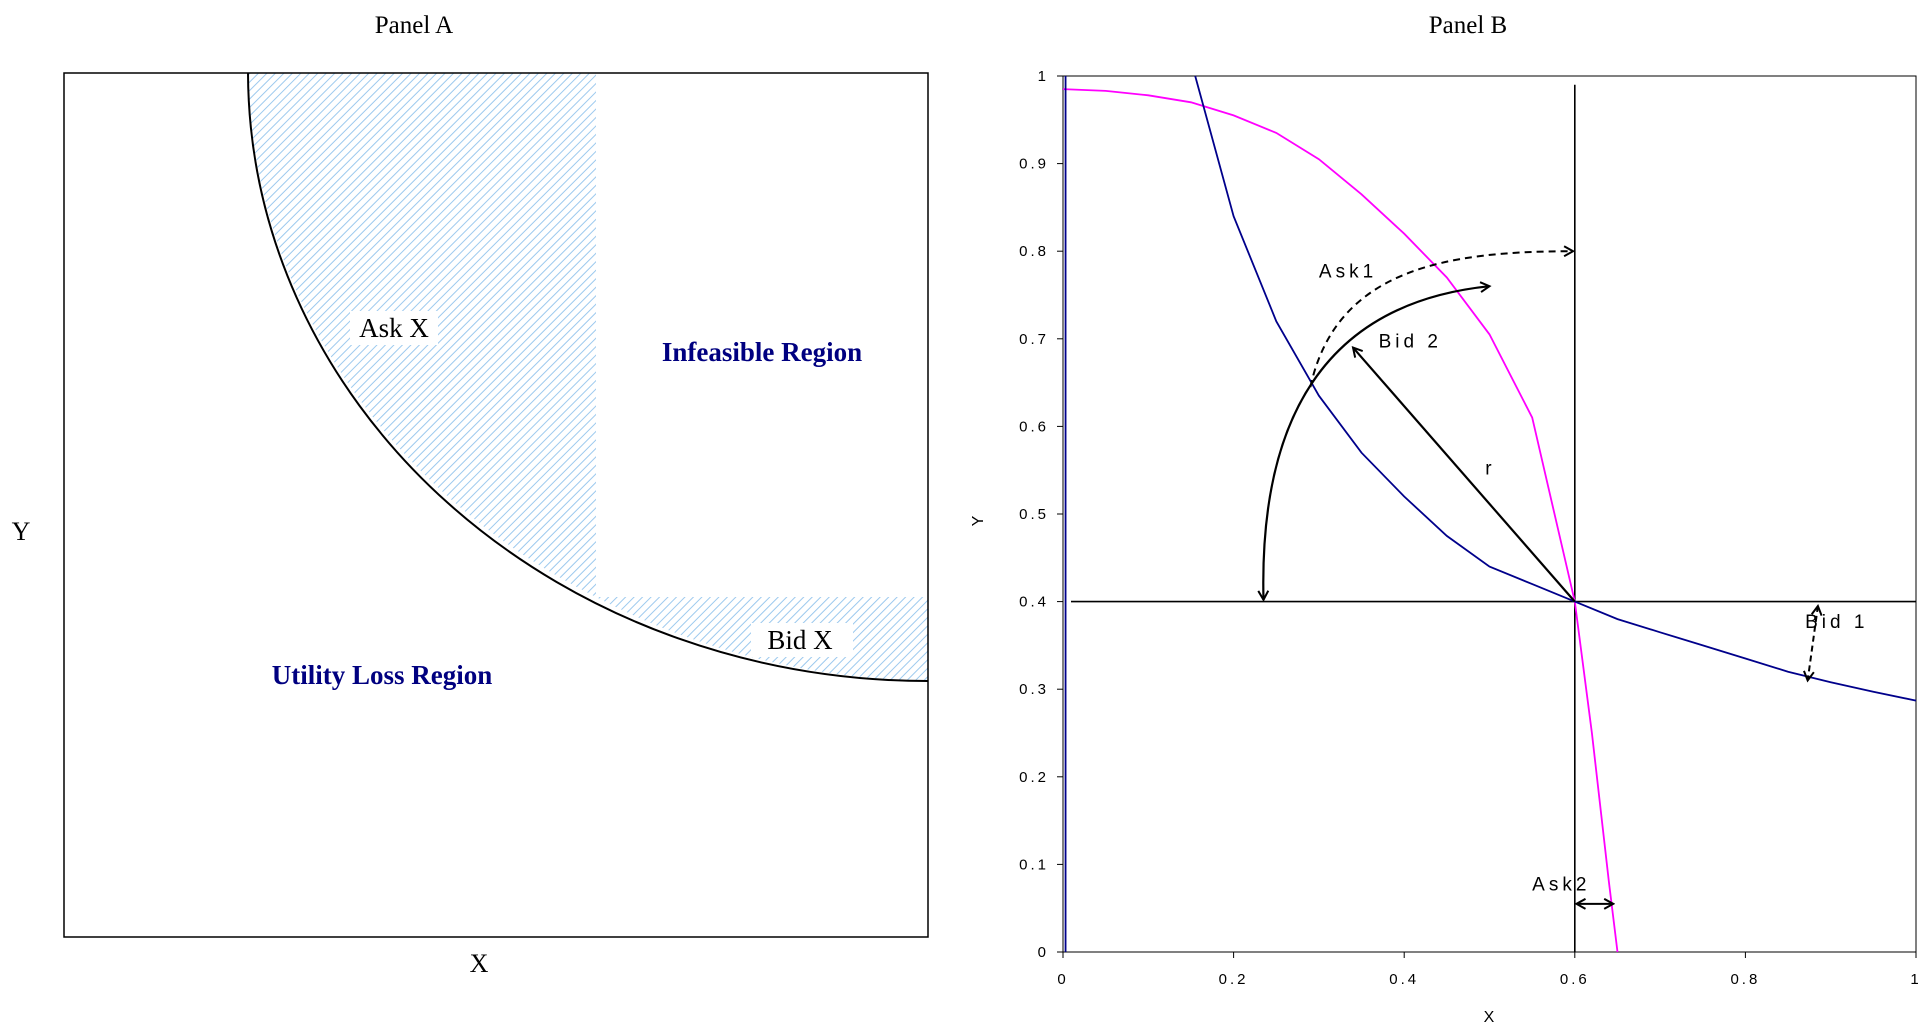 This screenshot has height=1026, width=1919. I want to click on bid-x-label: Bid X, so click(800, 640).